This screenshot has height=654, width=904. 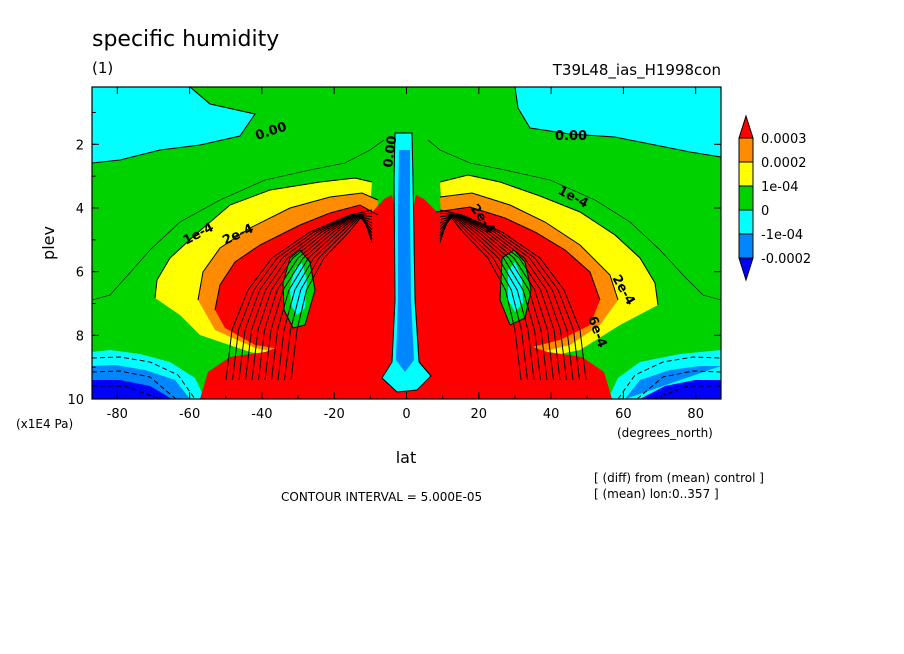 What do you see at coordinates (623, 414) in the screenshot?
I see `x-tick-label: 60` at bounding box center [623, 414].